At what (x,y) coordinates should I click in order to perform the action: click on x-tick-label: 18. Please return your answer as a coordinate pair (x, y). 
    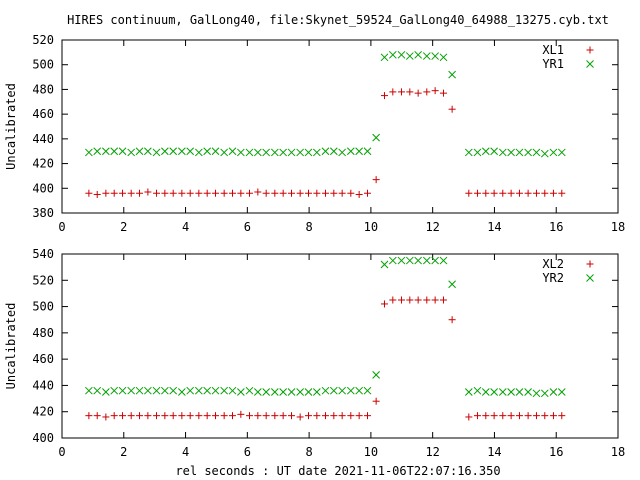
    Looking at the image, I should click on (618, 227).